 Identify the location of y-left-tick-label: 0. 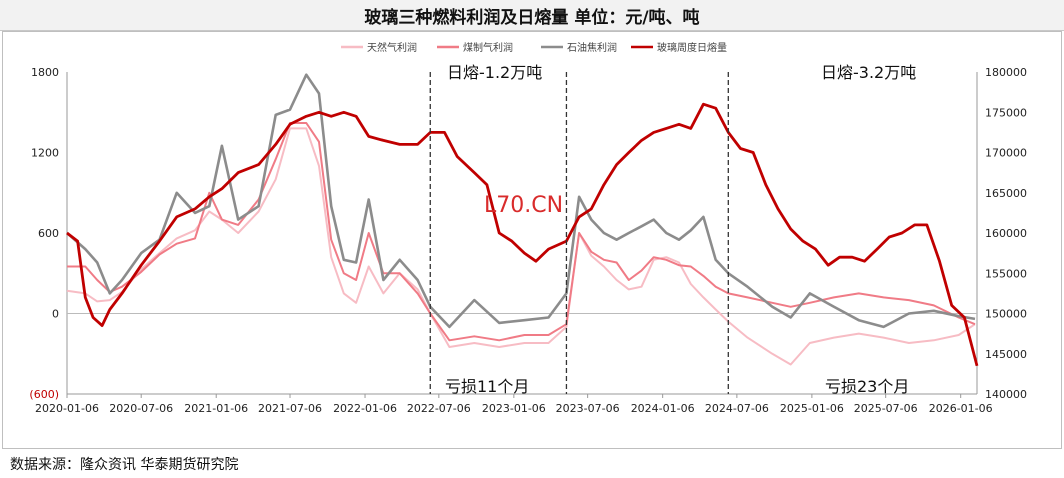
(55, 314).